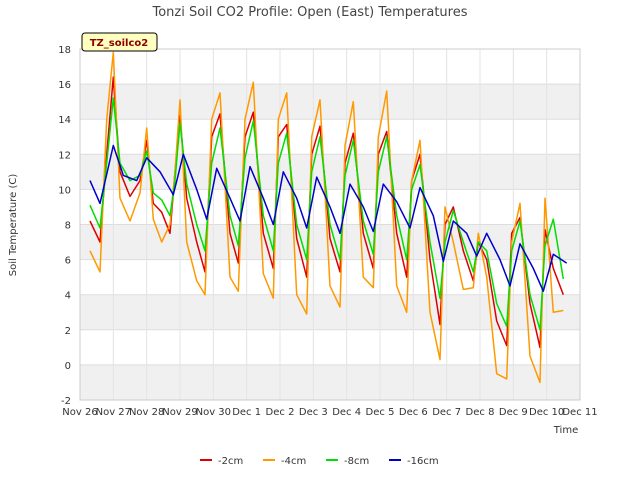 The width and height of the screenshot is (640, 480). Describe the element at coordinates (64, 50) in the screenshot. I see `y-tick-label: 18` at that location.